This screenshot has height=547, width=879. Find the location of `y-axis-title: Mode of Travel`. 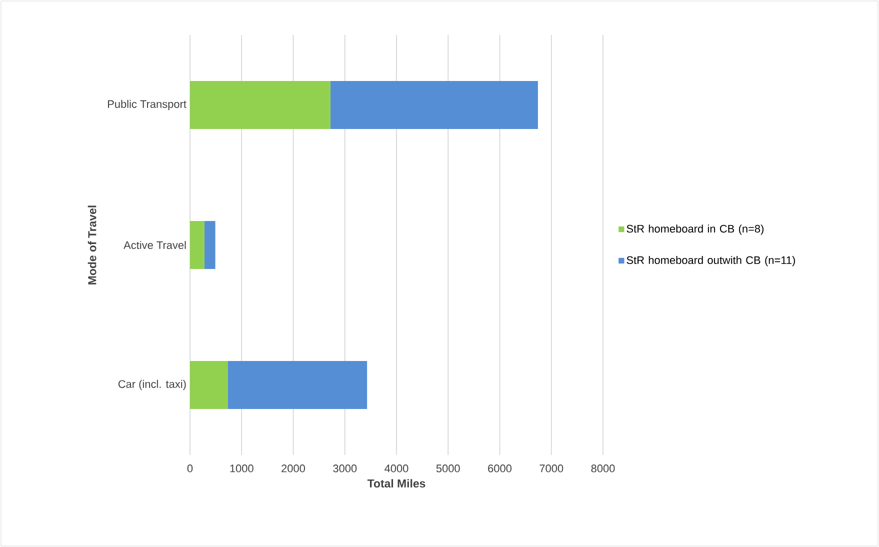

y-axis-title: Mode of Travel is located at coordinates (92, 245).